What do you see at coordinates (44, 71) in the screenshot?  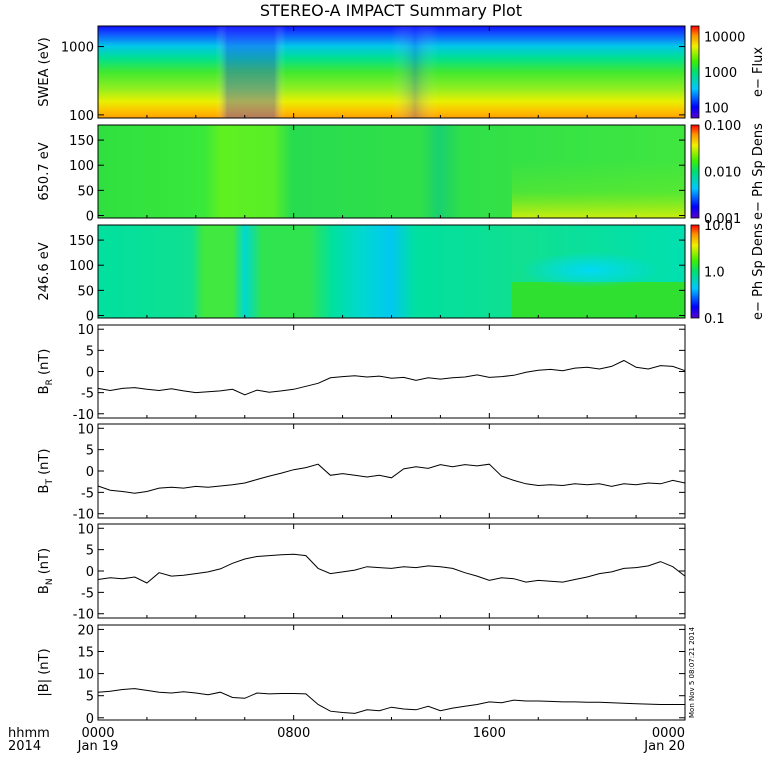 I see `swea-ylabel: SWEA (eV)` at bounding box center [44, 71].